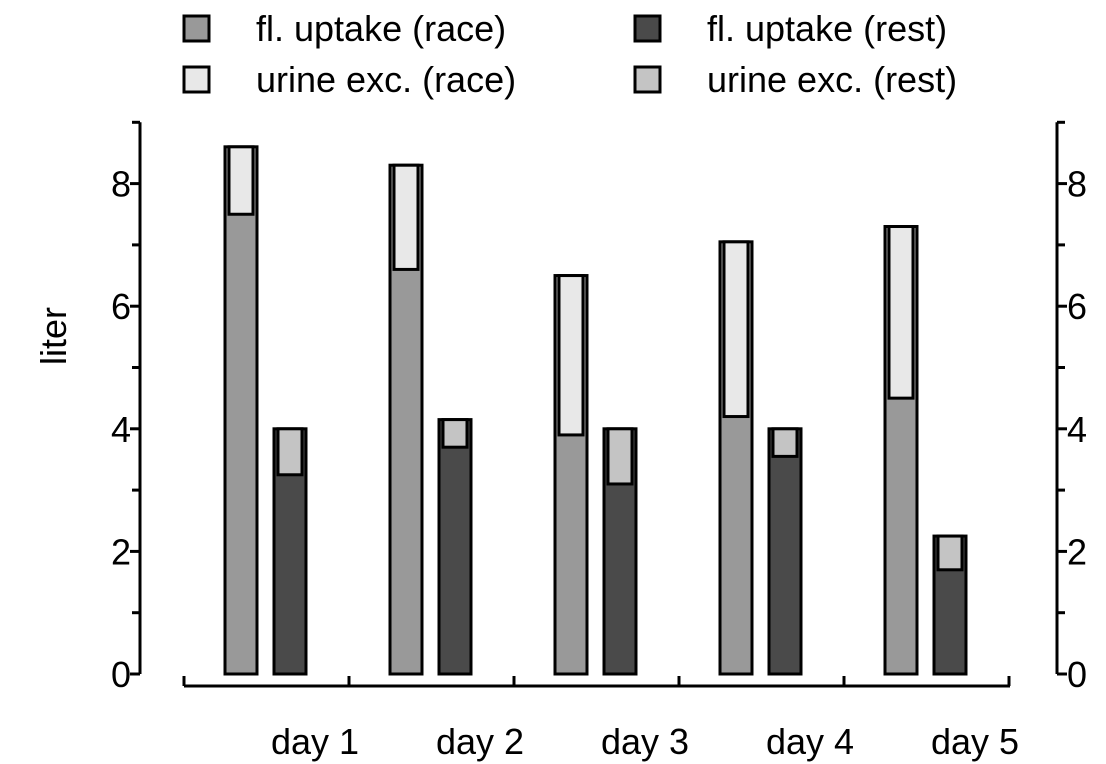 The width and height of the screenshot is (1106, 764). I want to click on right-y-tick-label: 2, so click(1077, 551).